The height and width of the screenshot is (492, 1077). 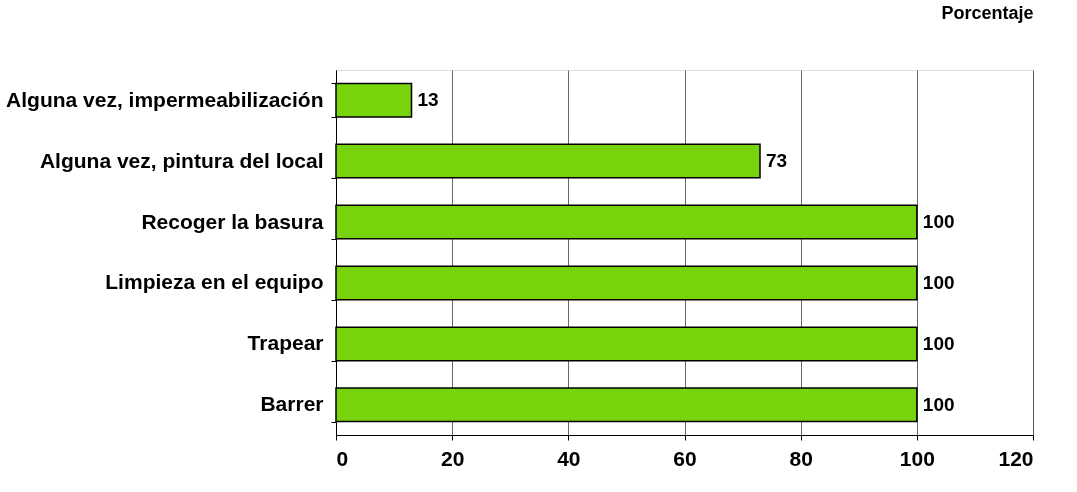 What do you see at coordinates (569, 458) in the screenshot?
I see `x-tick-label: 40` at bounding box center [569, 458].